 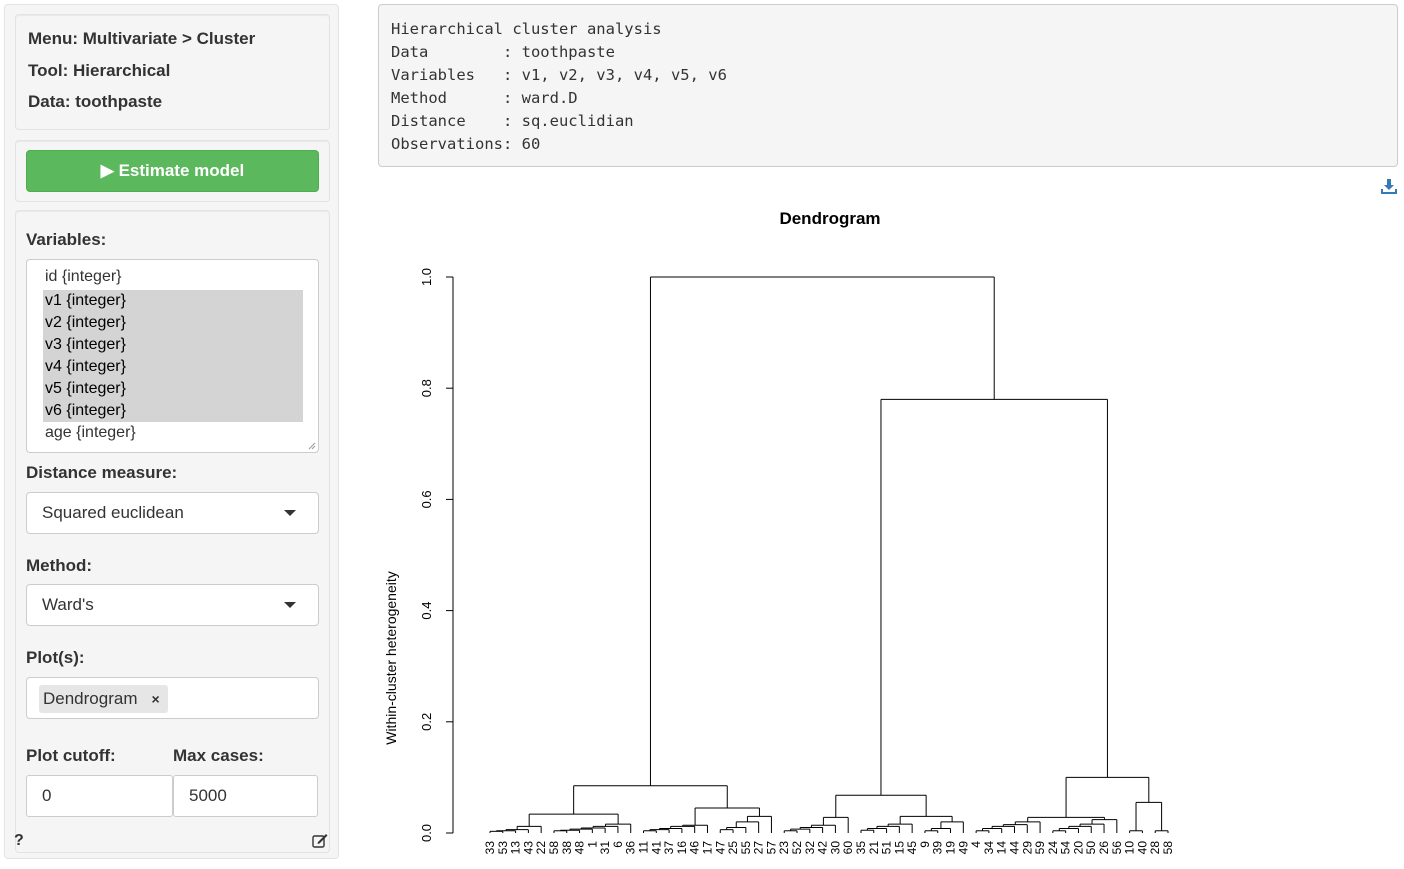 I want to click on leaf-label: 15, so click(x=899, y=848).